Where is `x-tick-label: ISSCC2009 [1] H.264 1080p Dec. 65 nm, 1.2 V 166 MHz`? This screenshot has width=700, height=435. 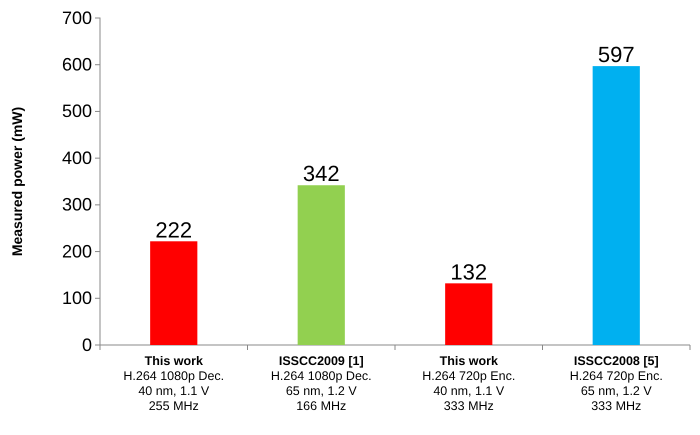
x-tick-label: ISSCC2009 [1] H.264 1080p Dec. 65 nm, 1.2 V 166 MHz is located at coordinates (321, 383).